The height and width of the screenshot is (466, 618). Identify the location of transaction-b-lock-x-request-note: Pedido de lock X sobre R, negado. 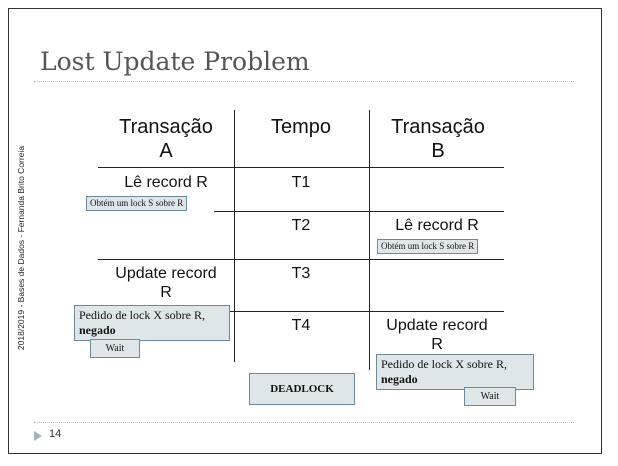
(455, 372).